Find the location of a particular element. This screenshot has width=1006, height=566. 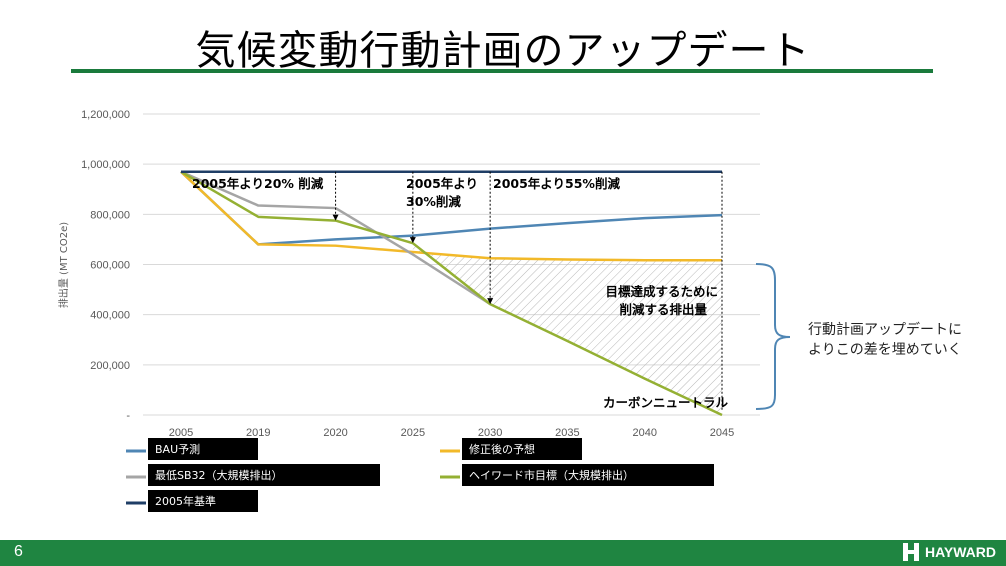

annotation: 削減する排出量 is located at coordinates (663, 309).